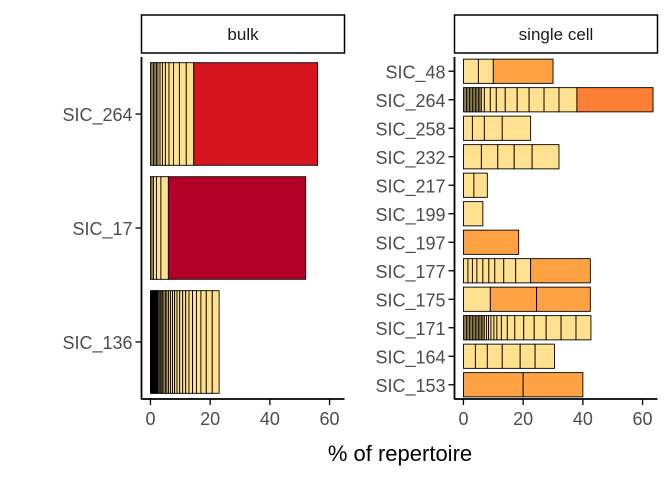  What do you see at coordinates (410, 300) in the screenshot?
I see `y-tick-label: SIC_175` at bounding box center [410, 300].